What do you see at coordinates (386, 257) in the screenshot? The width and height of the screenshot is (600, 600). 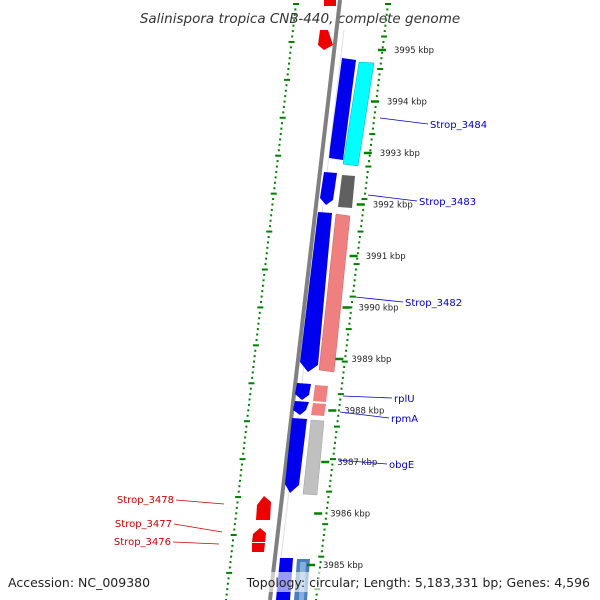 I see `kbp-tick-label: 3991 kbp` at bounding box center [386, 257].